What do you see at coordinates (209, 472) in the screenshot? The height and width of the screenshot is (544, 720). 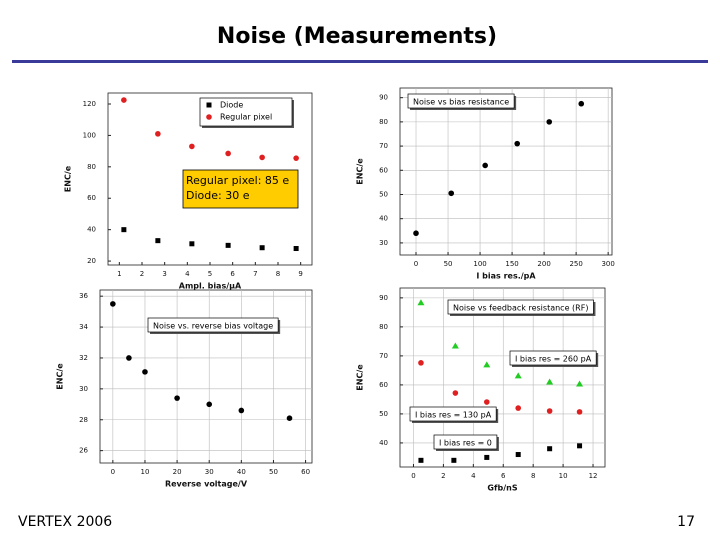 I see `x-tick-label: 30` at bounding box center [209, 472].